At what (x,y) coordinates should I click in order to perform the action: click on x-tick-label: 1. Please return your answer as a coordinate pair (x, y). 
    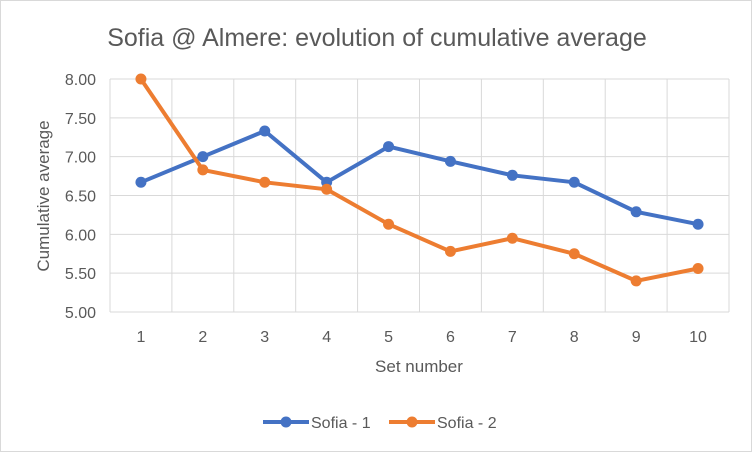
    Looking at the image, I should click on (140, 337).